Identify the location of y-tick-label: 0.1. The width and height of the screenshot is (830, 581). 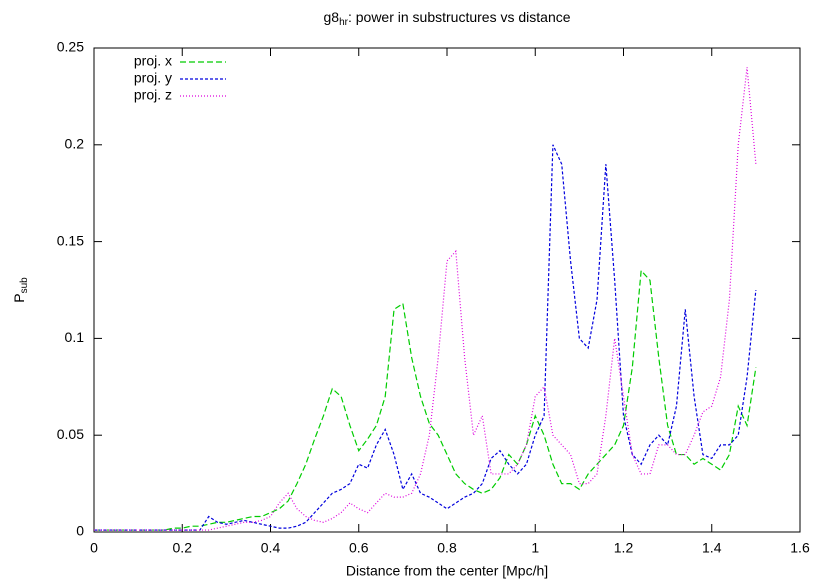
(75, 337).